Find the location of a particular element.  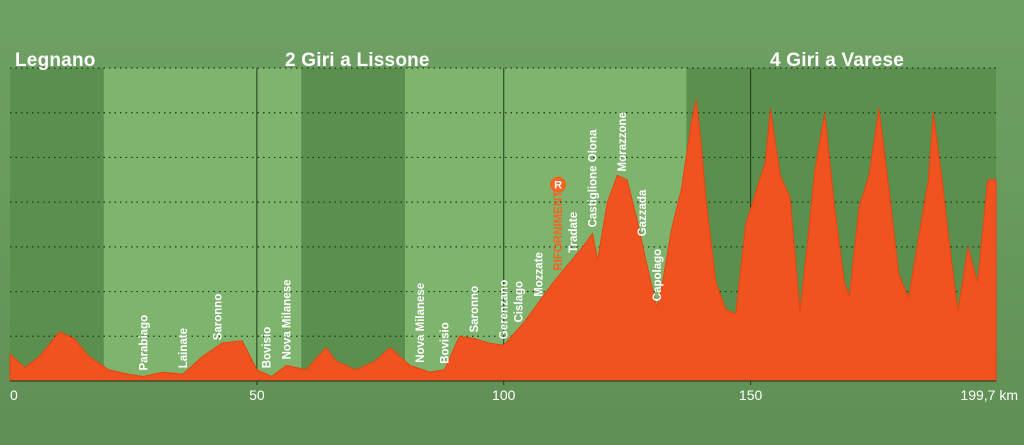

place-label-2: Saronno is located at coordinates (218, 317).